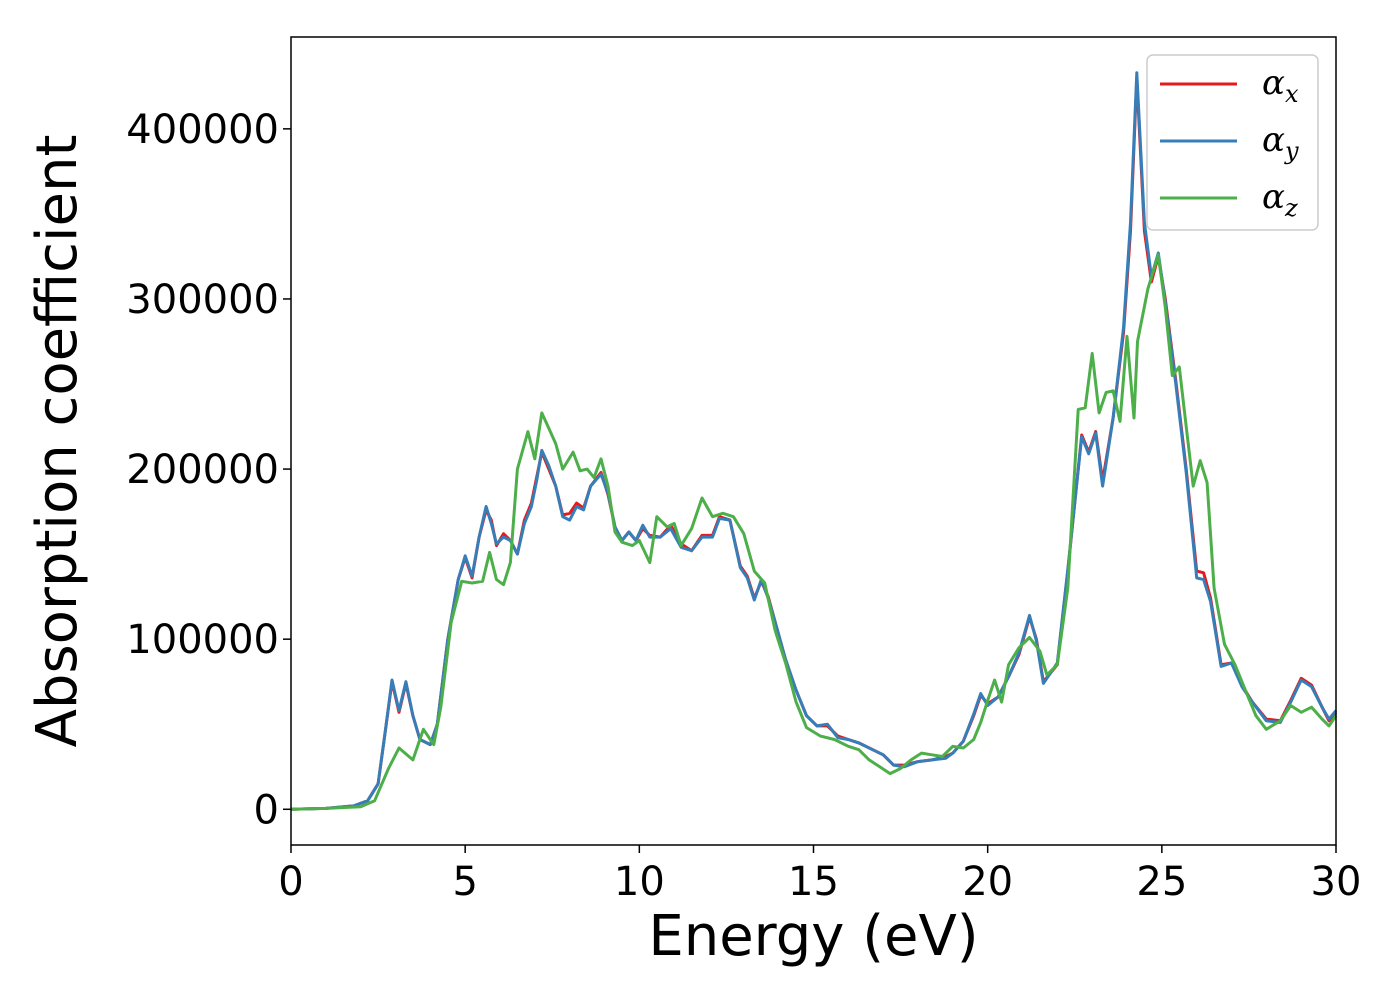 The width and height of the screenshot is (1400, 1000). Describe the element at coordinates (639, 882) in the screenshot. I see `x-tick-label: 10` at that location.